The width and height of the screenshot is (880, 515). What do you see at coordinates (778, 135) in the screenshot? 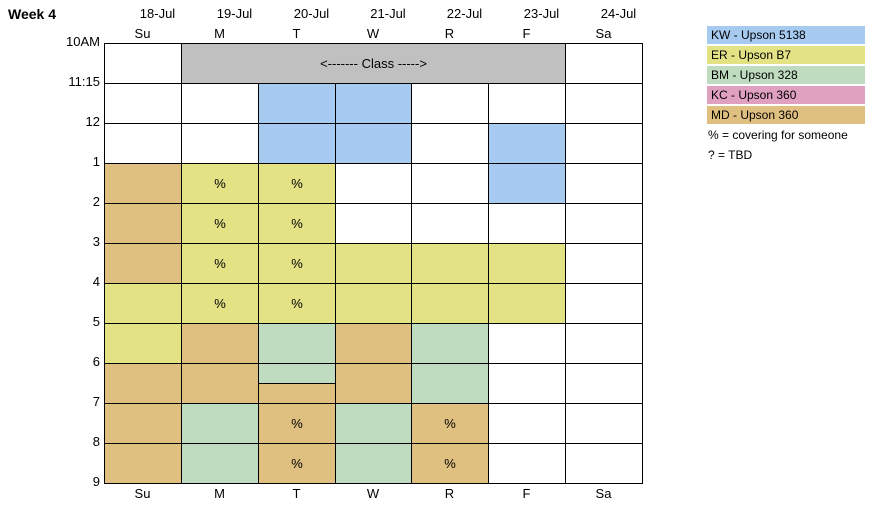
I see `legend-note: % = covering for someone` at bounding box center [778, 135].